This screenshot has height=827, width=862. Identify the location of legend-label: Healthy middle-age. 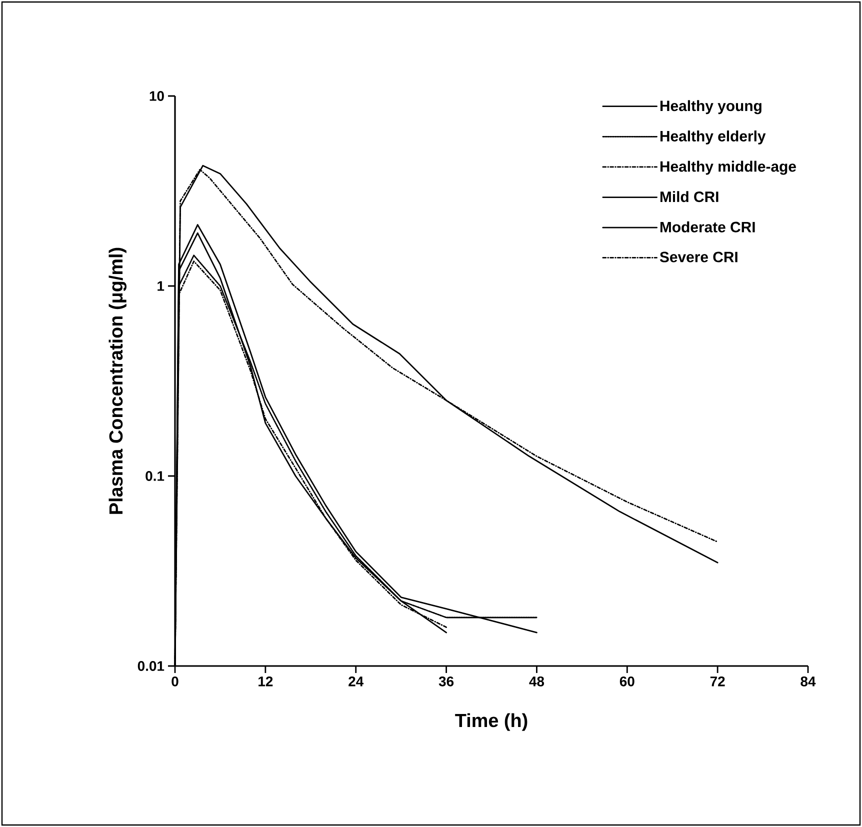
(728, 167).